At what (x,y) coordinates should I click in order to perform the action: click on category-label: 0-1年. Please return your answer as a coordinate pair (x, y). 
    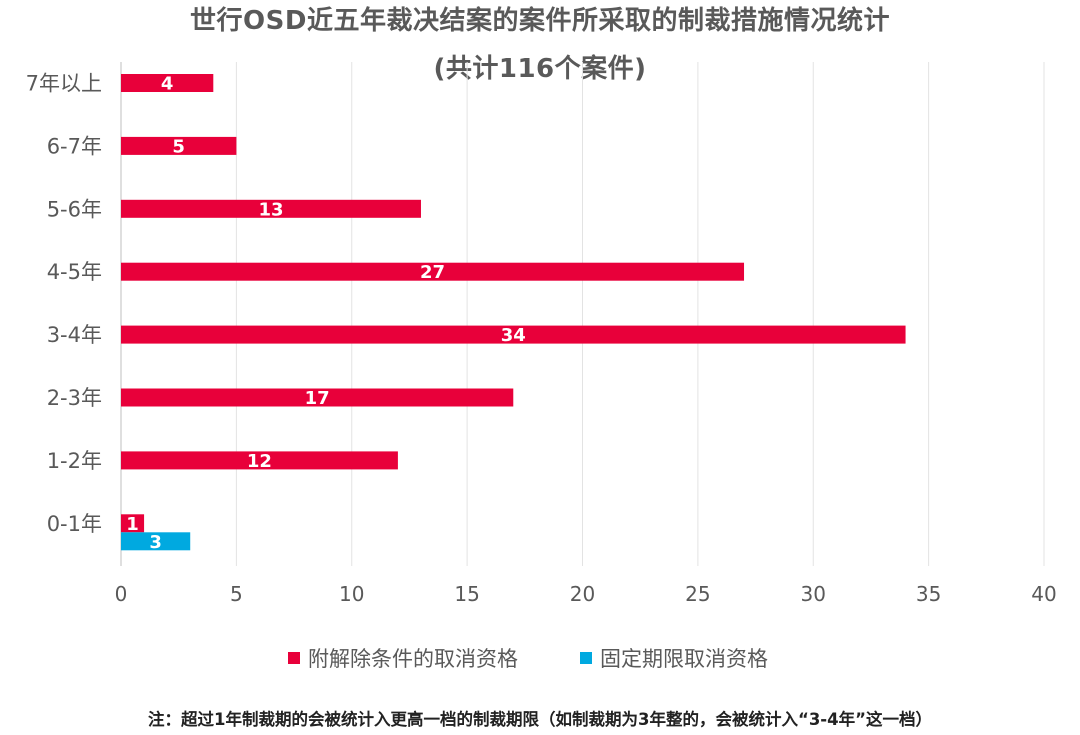
    Looking at the image, I should click on (74, 524).